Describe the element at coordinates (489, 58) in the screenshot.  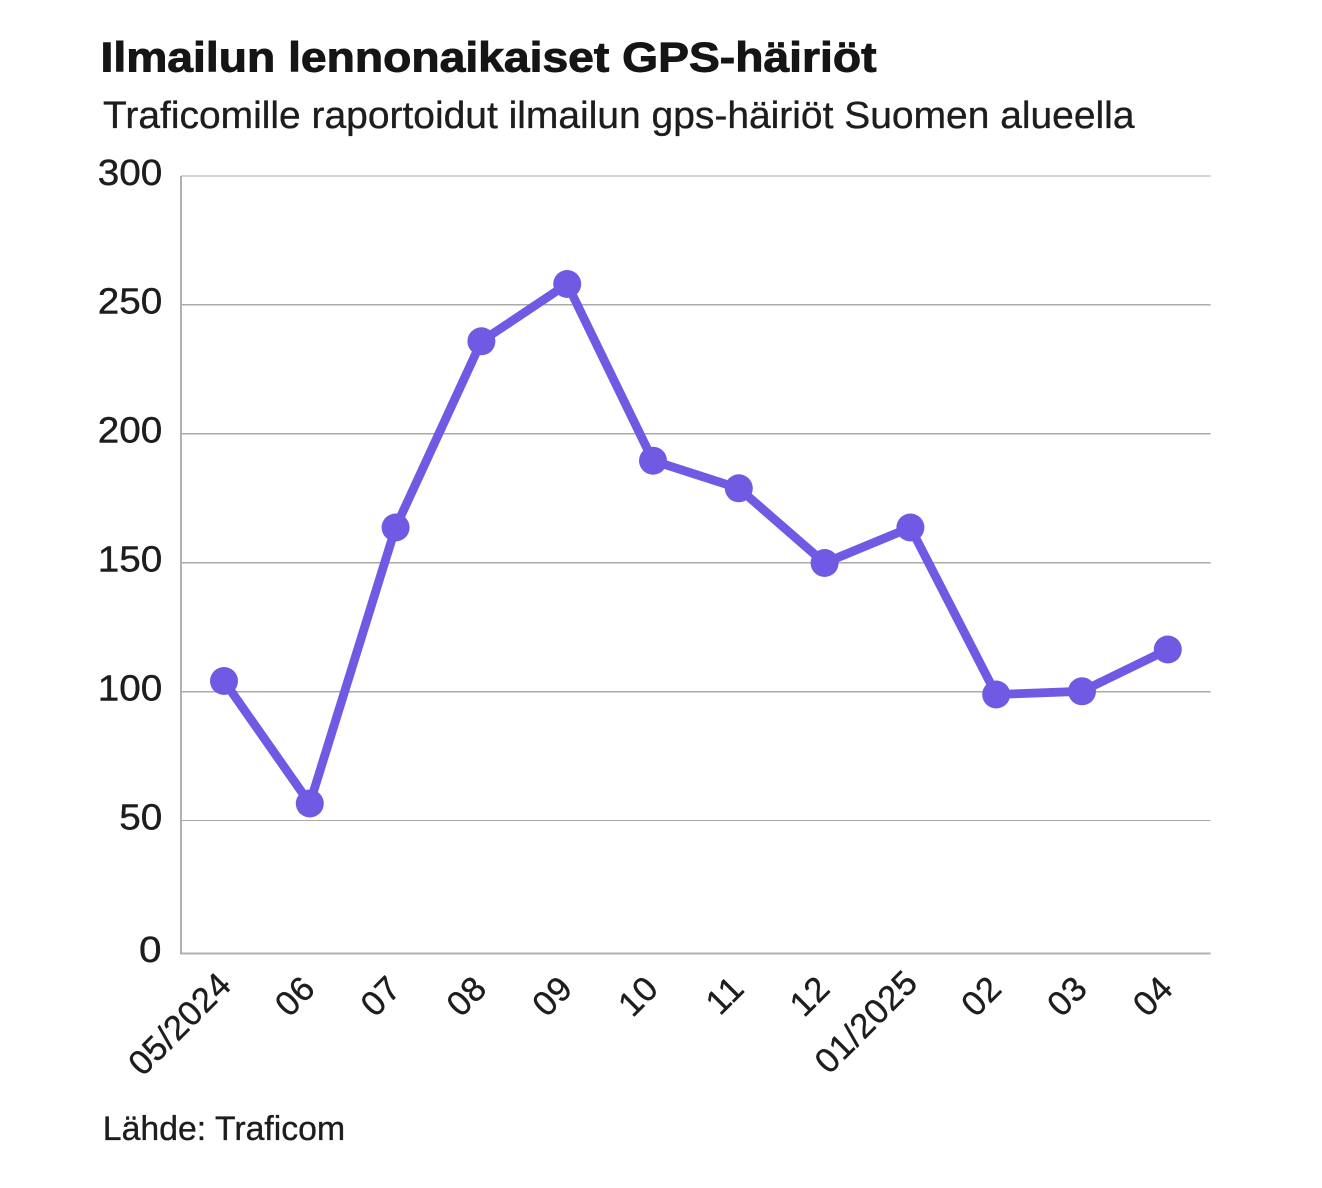
I see `svg-text:Ilmailun lennonaikaiset GPS-hä: Ilmailun lennonaikaiset GPS-häiriöt` at that location.